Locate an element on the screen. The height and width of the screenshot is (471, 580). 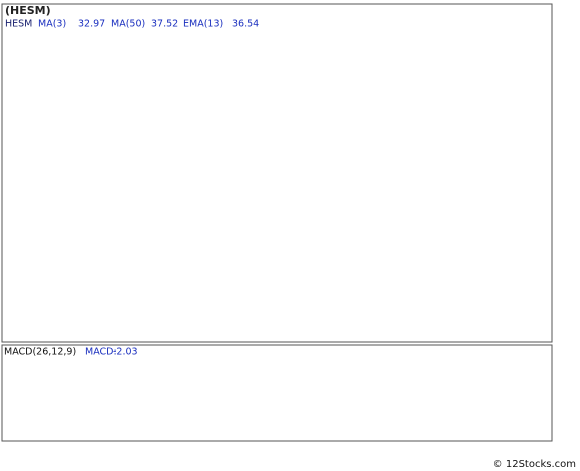
legend-ticker: HESM is located at coordinates (18, 24).